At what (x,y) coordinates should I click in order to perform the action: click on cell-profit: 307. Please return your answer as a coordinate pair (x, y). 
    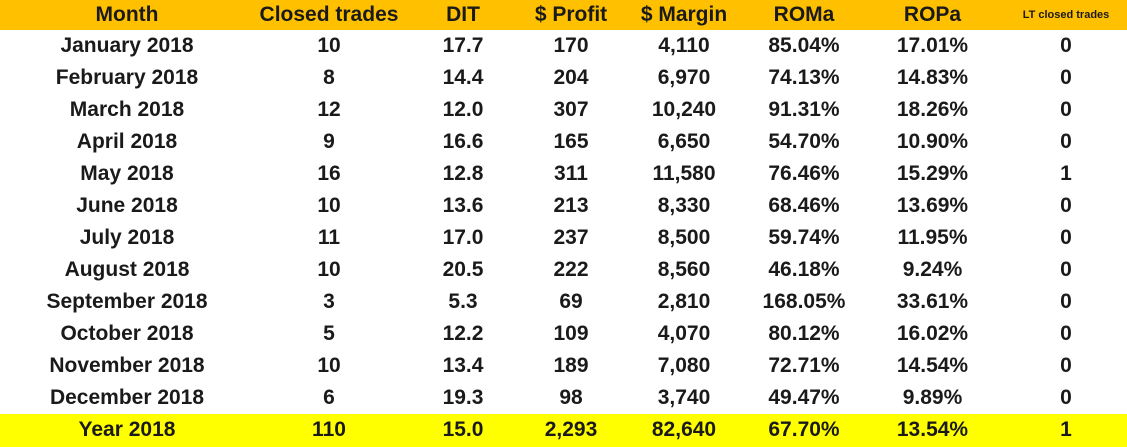
    Looking at the image, I should click on (571, 109).